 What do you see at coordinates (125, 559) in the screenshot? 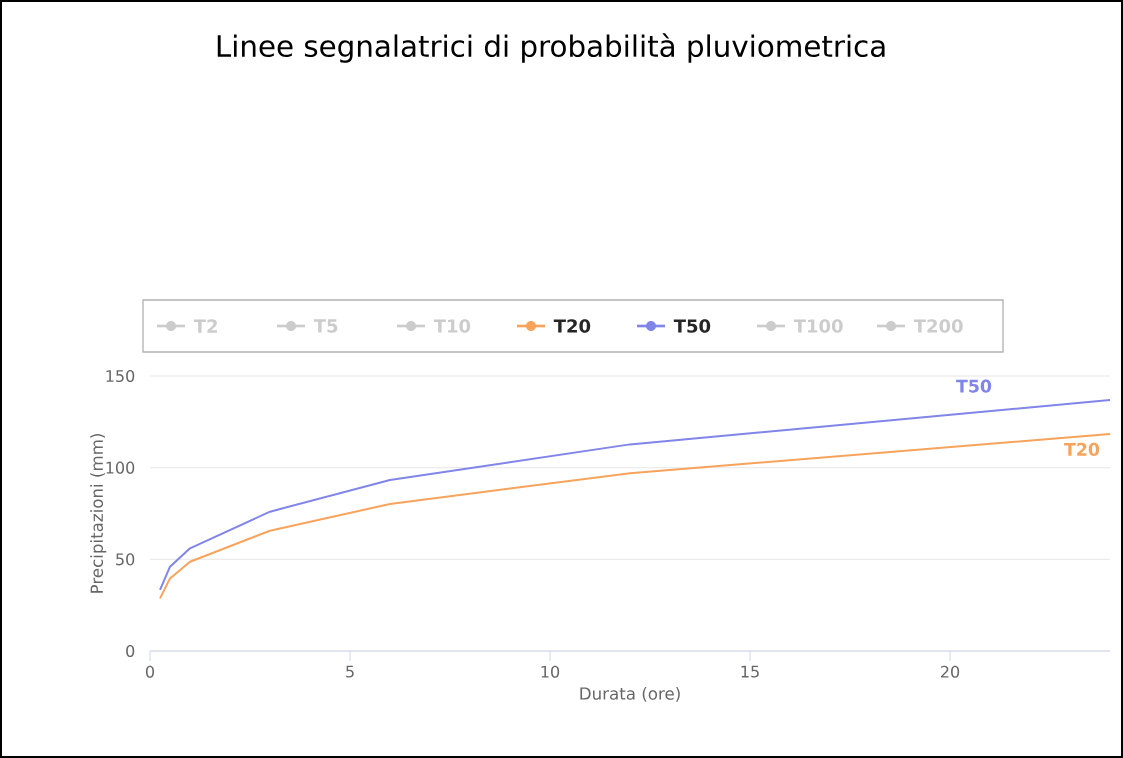
I see `y-tick-label: 50` at bounding box center [125, 559].